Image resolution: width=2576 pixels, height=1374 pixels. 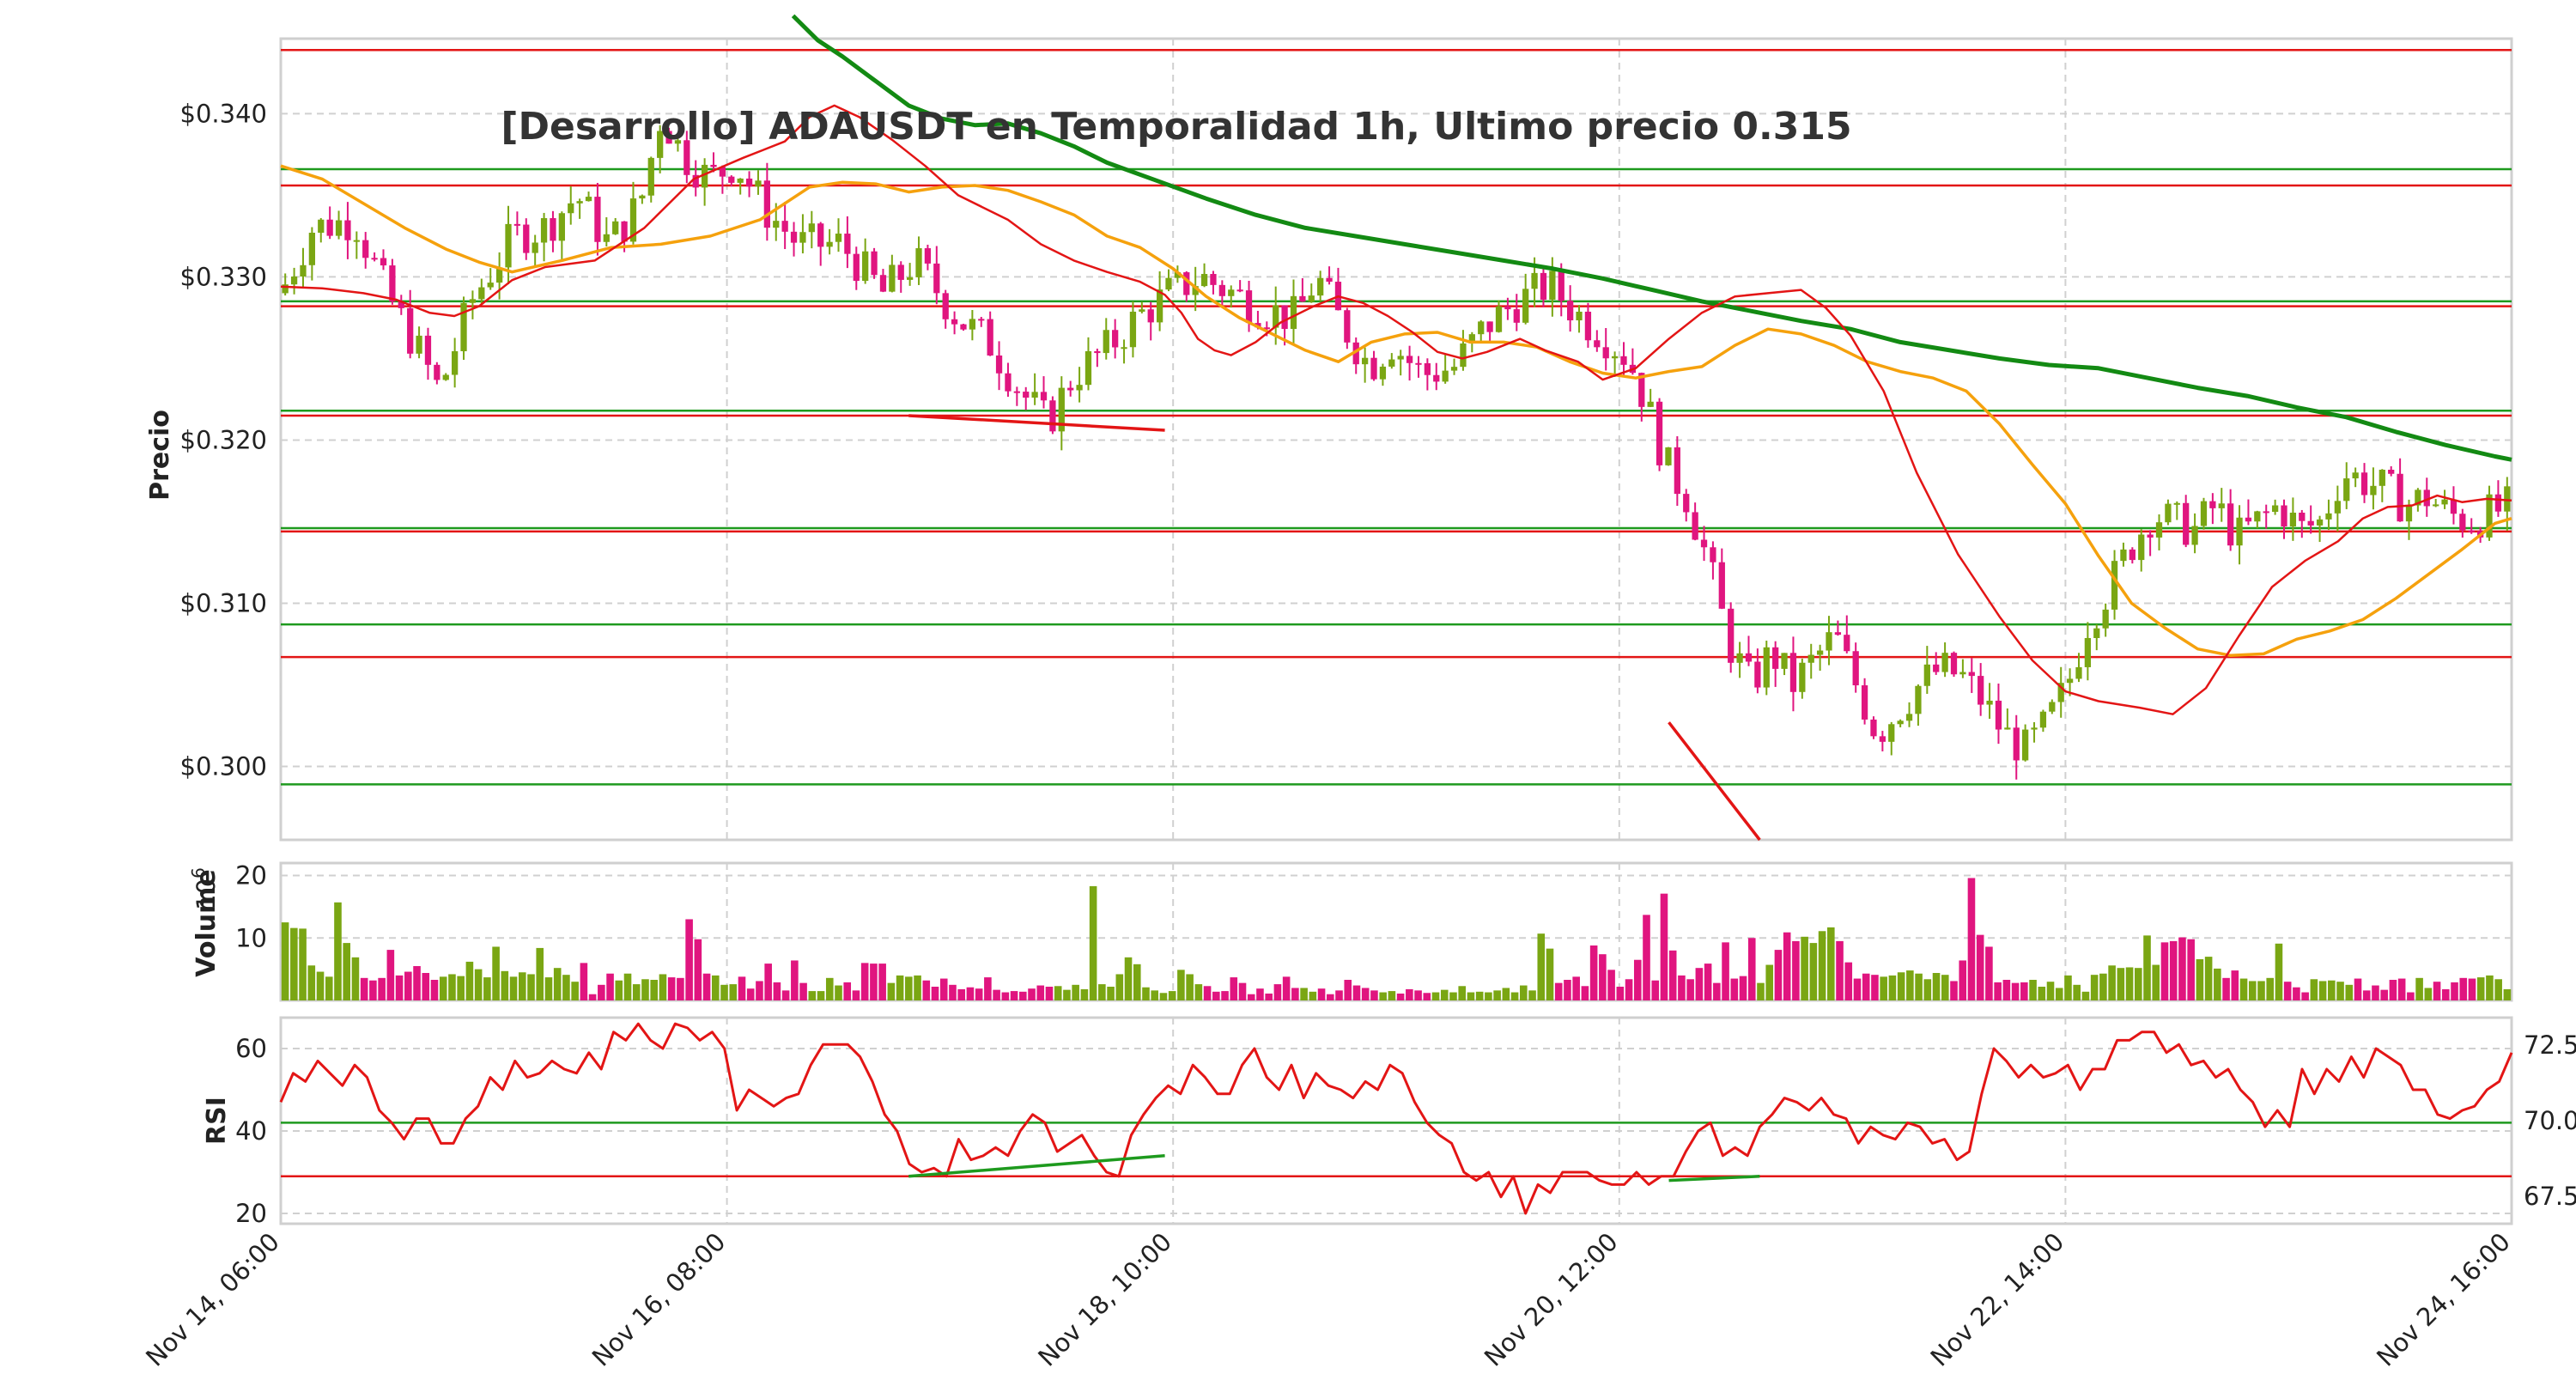 I want to click on price-tick-label: $0.320, so click(x=223, y=439).